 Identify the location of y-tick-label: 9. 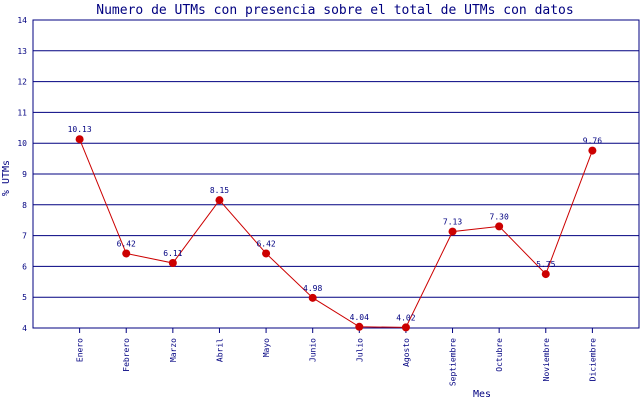
(24, 174).